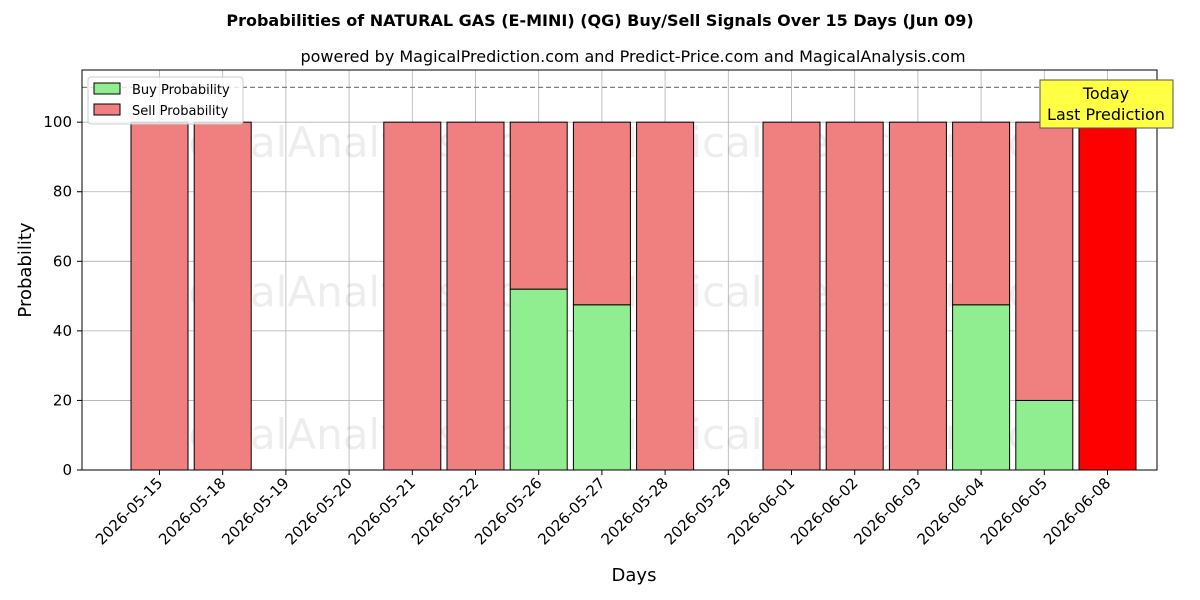 The height and width of the screenshot is (600, 1200). Describe the element at coordinates (382, 511) in the screenshot. I see `x-tick-label: 2026-05-21` at that location.